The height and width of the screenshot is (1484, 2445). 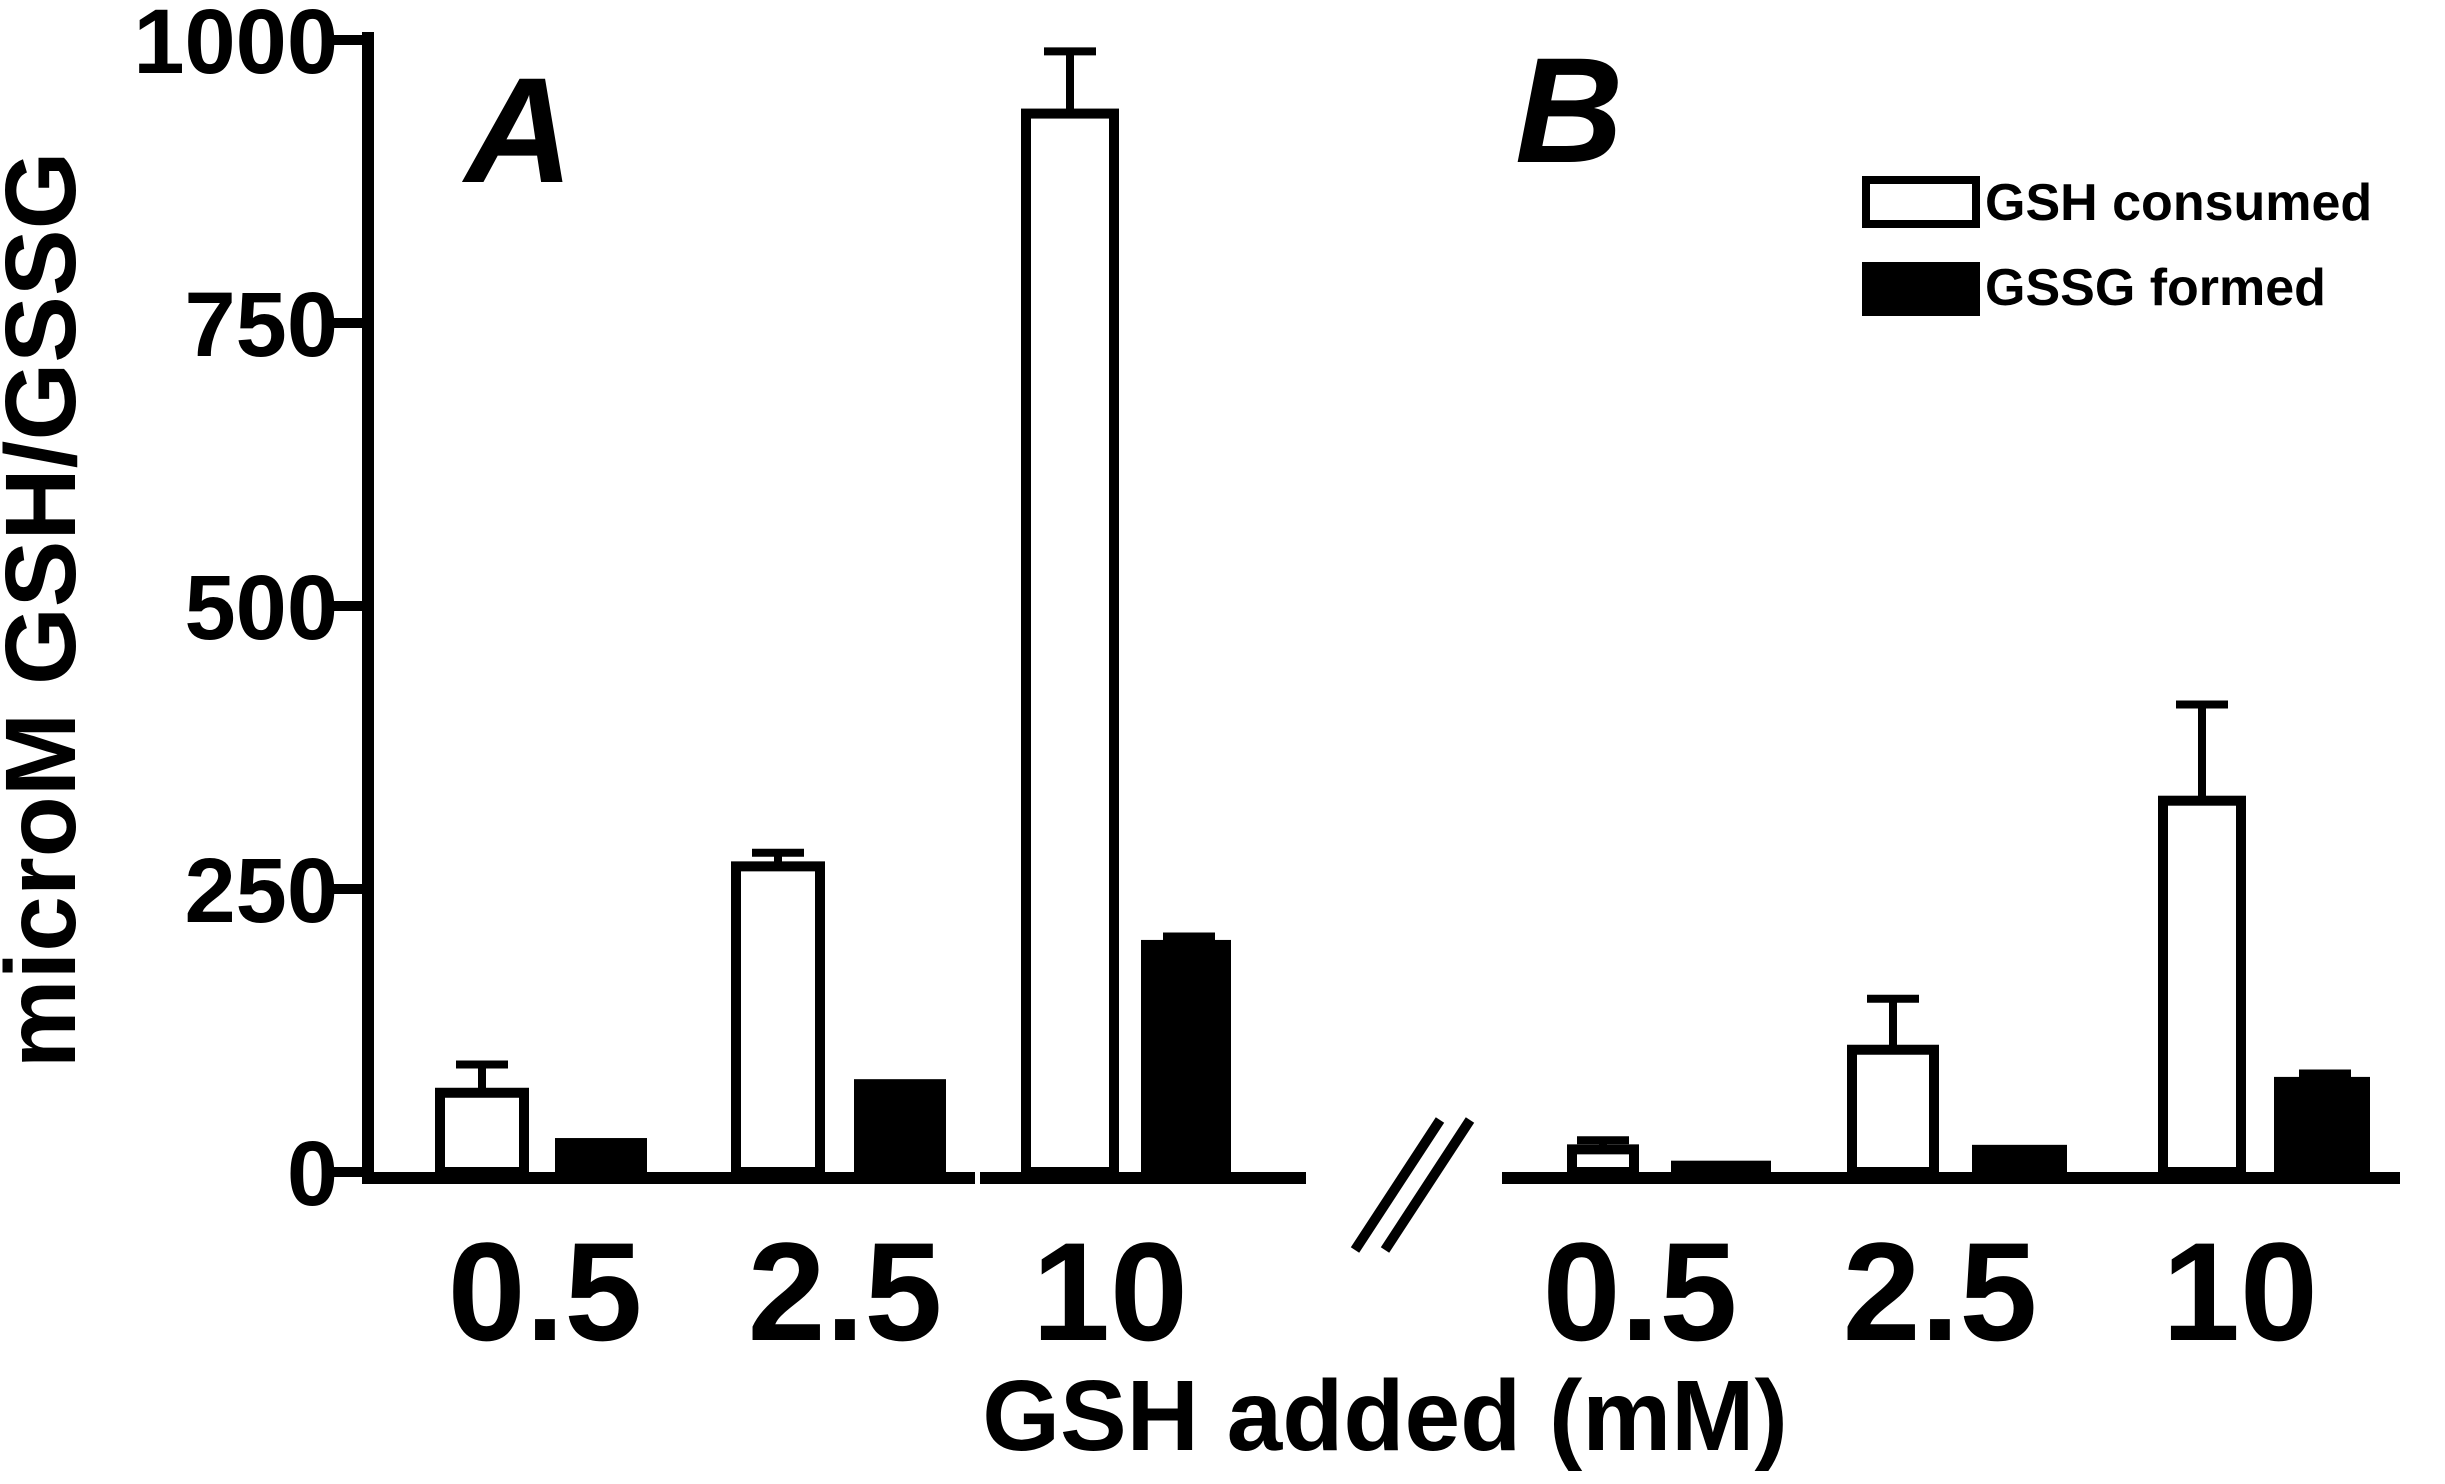 What do you see at coordinates (2155, 288) in the screenshot?
I see `legend-label-gssg-formed: GSSG formed` at bounding box center [2155, 288].